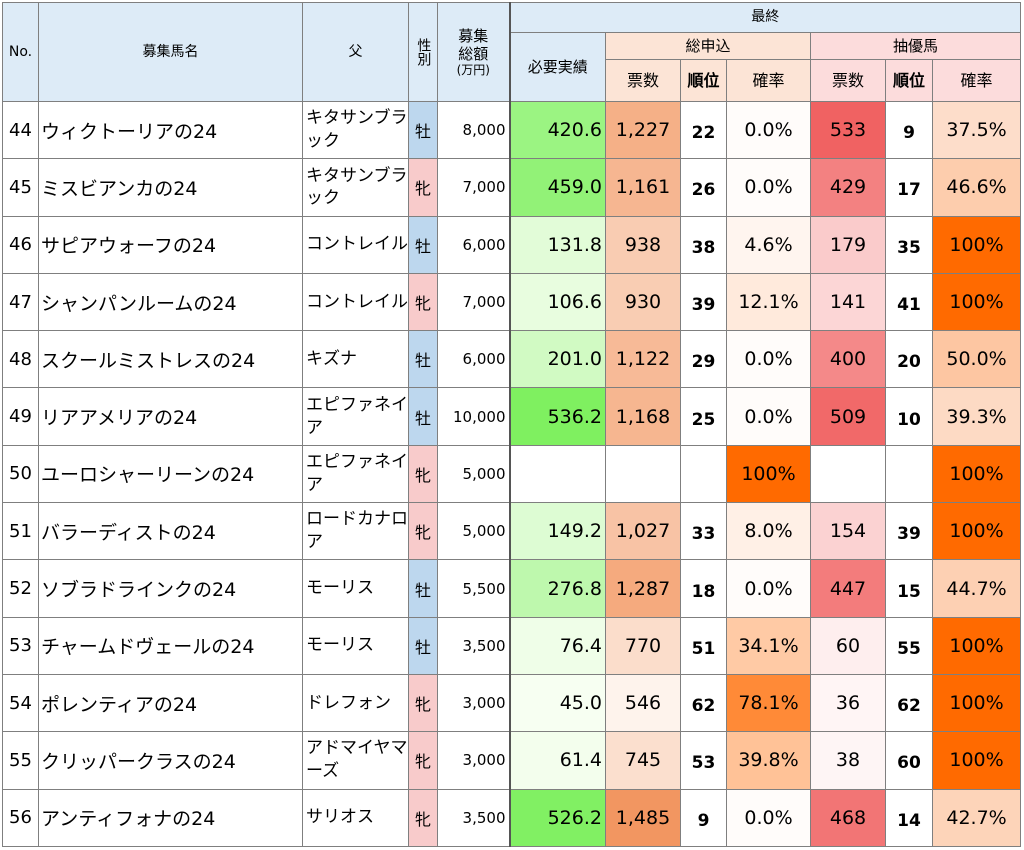 This screenshot has height=850, width=1024. Describe the element at coordinates (20, 52) in the screenshot. I see `header-no: No.` at that location.